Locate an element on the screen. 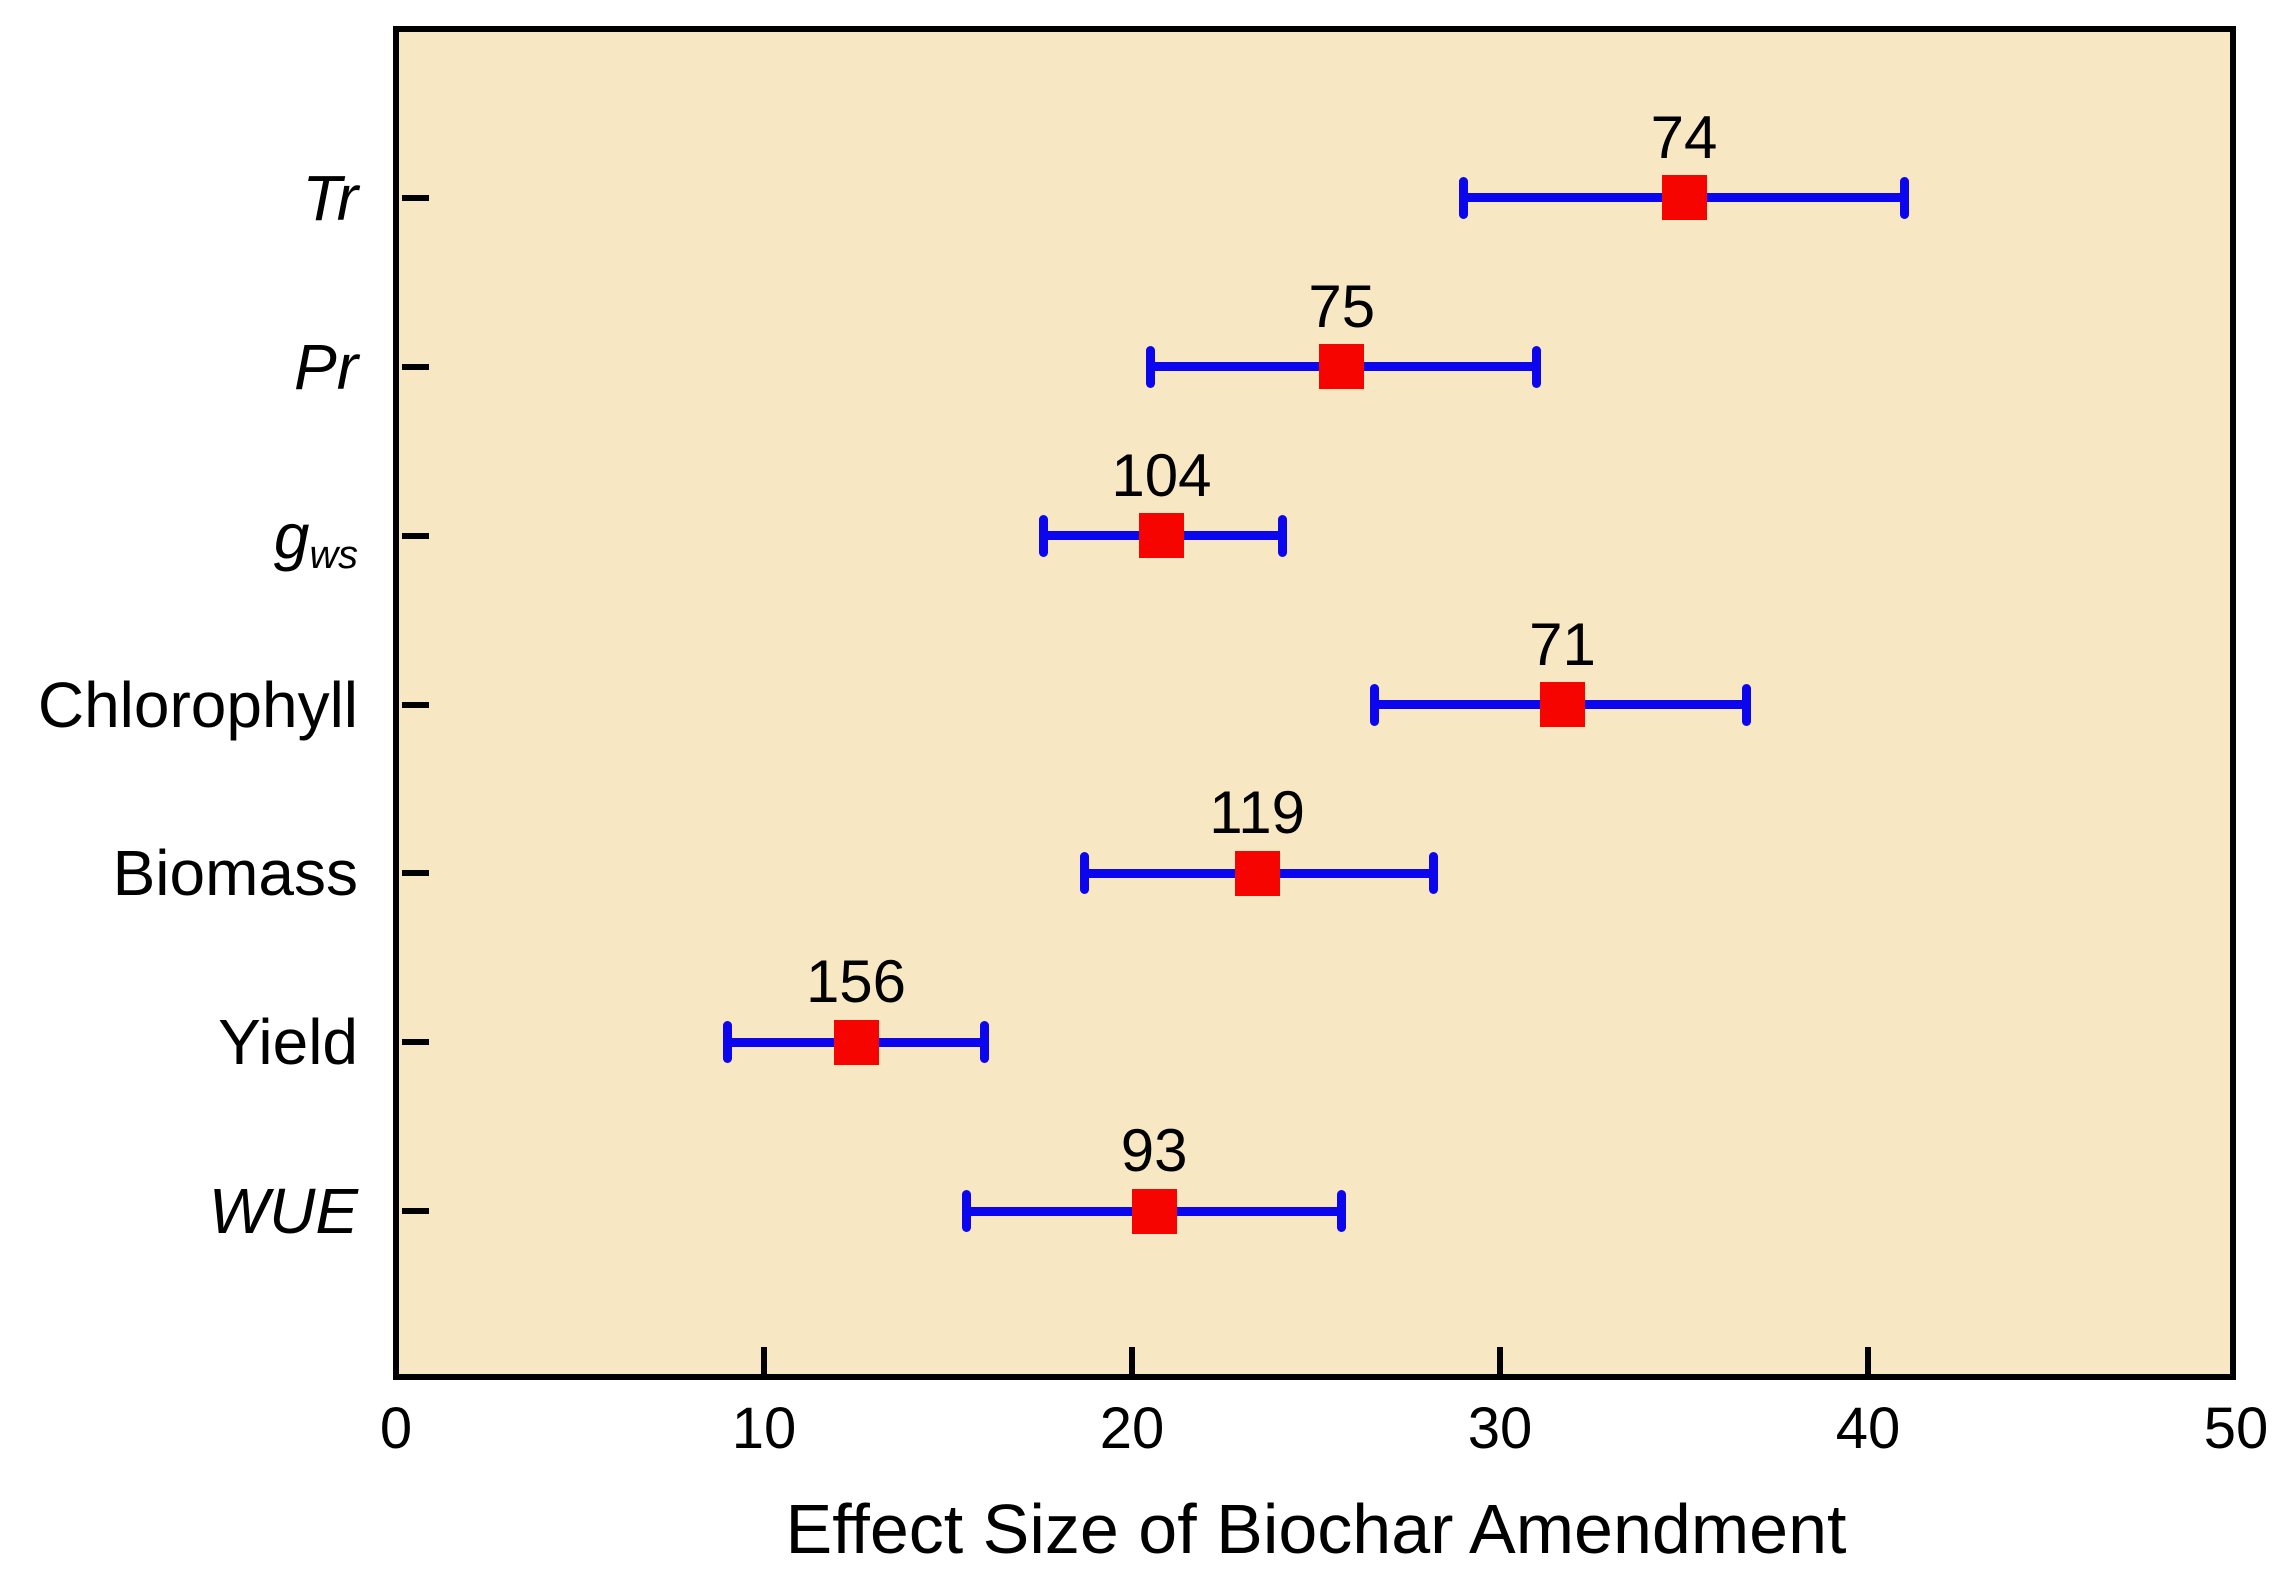 Image resolution: width=2290 pixels, height=1586 pixels. sample-size-label: 74 is located at coordinates (1684, 137).